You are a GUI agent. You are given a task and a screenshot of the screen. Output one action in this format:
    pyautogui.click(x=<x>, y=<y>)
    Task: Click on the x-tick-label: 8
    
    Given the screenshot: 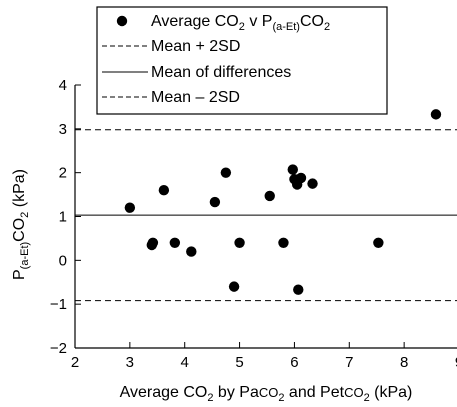 What is the action you would take?
    pyautogui.click(x=404, y=362)
    